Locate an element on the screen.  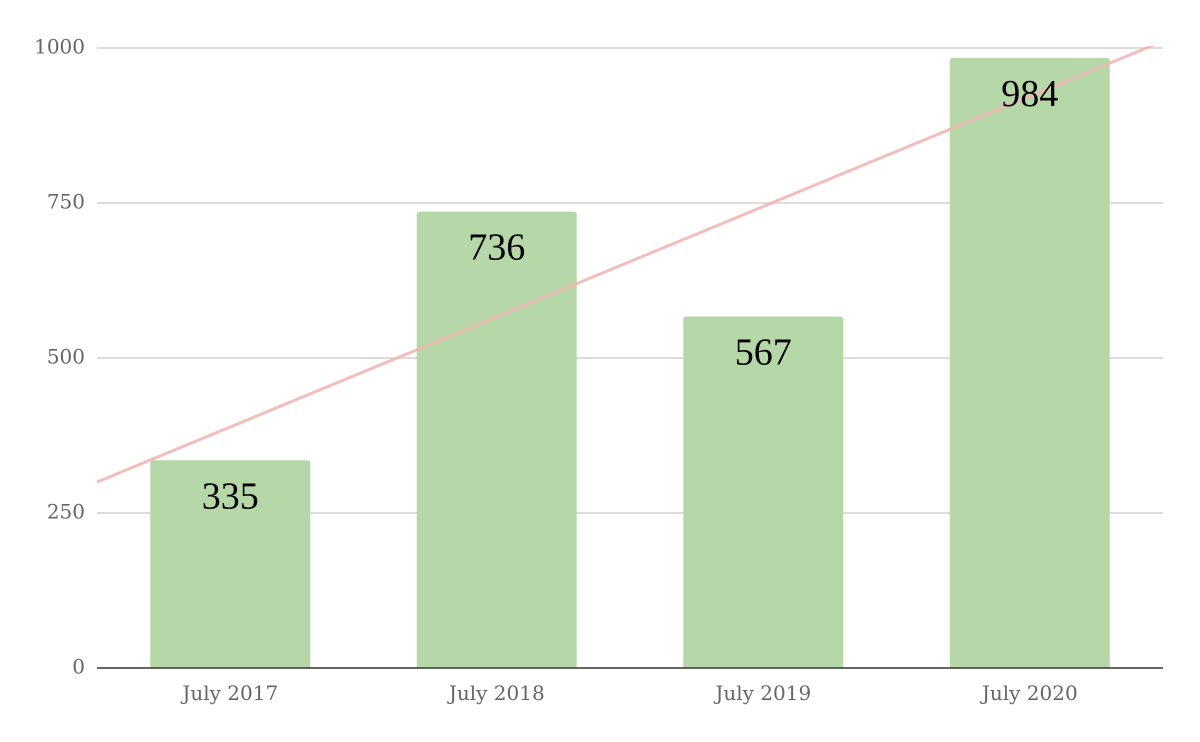
data-label: 567 is located at coordinates (763, 352).